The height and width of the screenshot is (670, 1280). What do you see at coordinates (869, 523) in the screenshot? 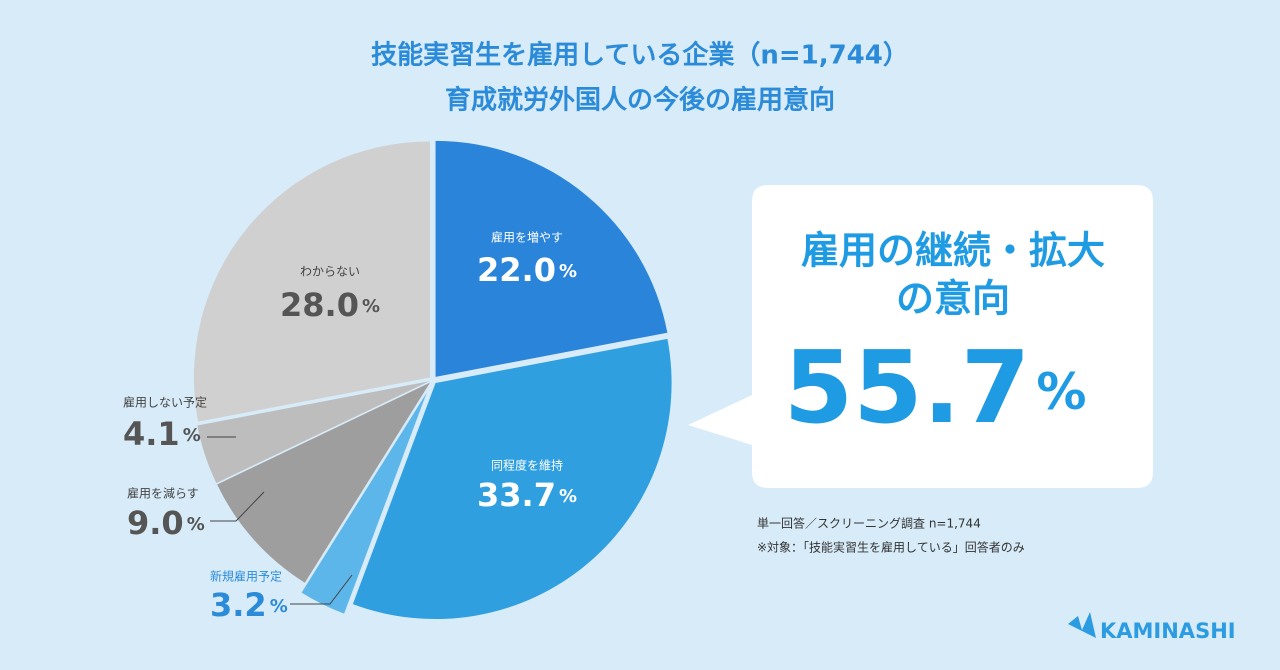
I see `note: 単一回答／スクリーニング調査 n=1,744` at bounding box center [869, 523].